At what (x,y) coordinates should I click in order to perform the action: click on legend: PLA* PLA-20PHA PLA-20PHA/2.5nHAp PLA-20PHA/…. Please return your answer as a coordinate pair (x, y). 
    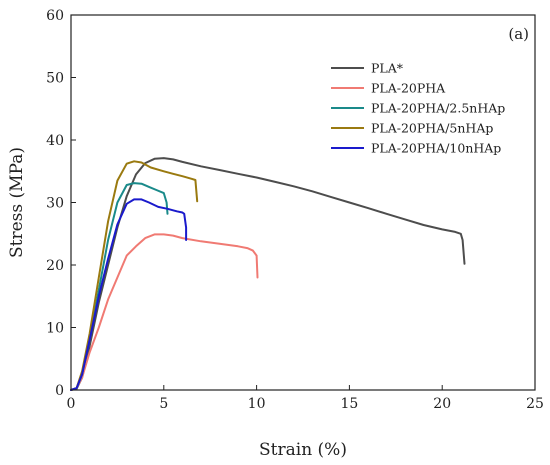
    Looking at the image, I should click on (418, 108).